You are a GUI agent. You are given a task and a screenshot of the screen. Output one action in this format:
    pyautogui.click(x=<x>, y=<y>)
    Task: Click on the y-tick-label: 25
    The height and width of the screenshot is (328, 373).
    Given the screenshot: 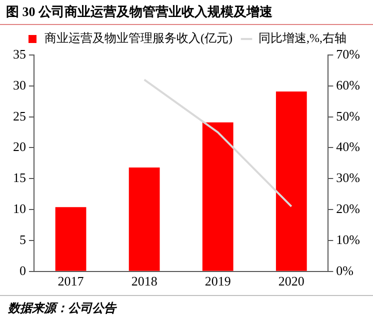 What is the action you would take?
    pyautogui.click(x=19, y=116)
    